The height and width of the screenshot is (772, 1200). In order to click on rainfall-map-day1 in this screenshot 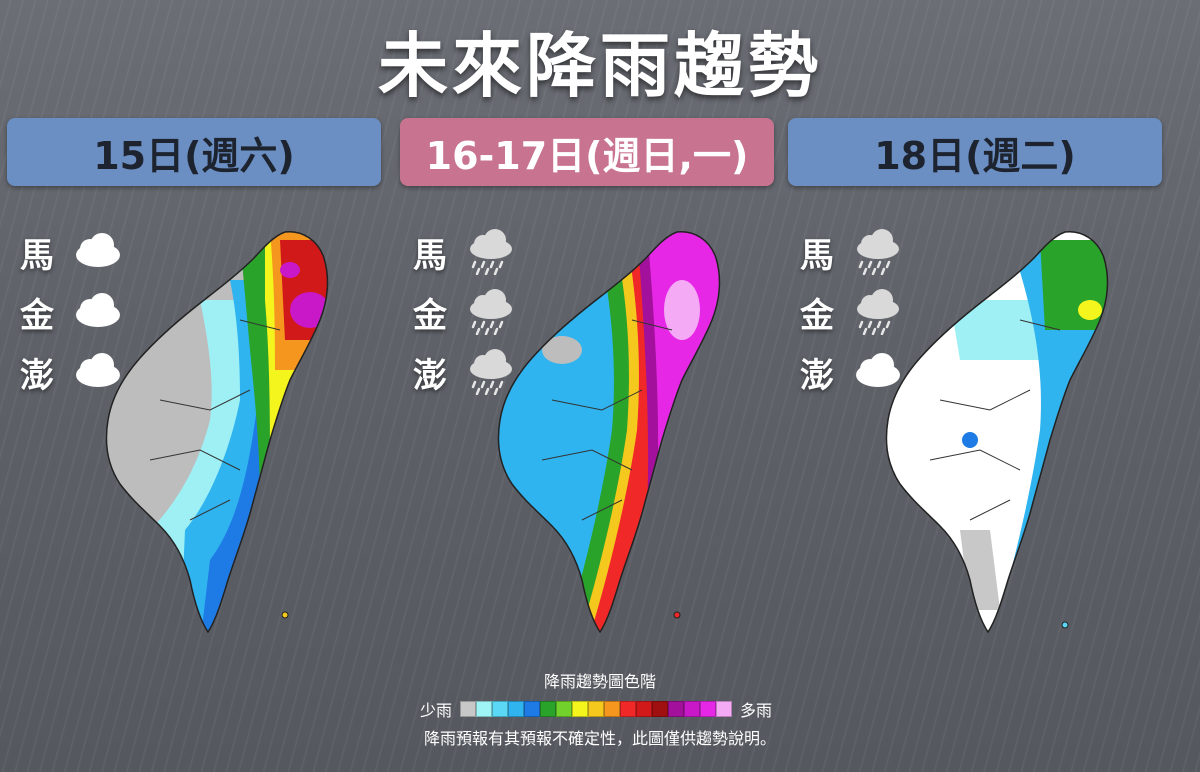, I will do `click(217, 432)`.